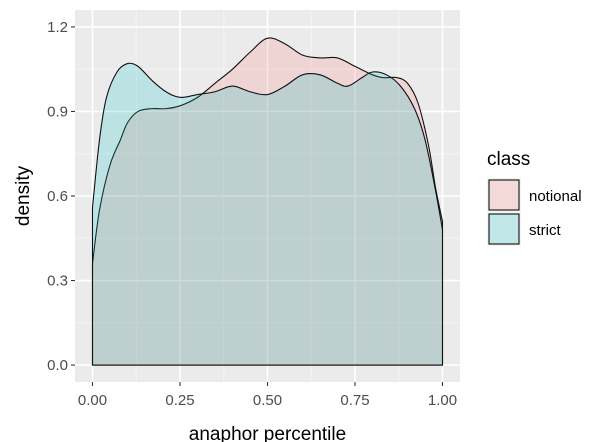 This screenshot has height=442, width=604. What do you see at coordinates (354, 400) in the screenshot?
I see `x-tick-label: 0.75` at bounding box center [354, 400].